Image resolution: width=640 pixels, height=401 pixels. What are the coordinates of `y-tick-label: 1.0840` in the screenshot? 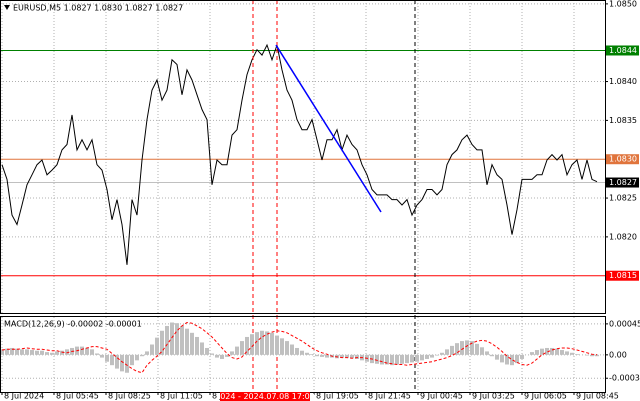 It's located at (623, 81).